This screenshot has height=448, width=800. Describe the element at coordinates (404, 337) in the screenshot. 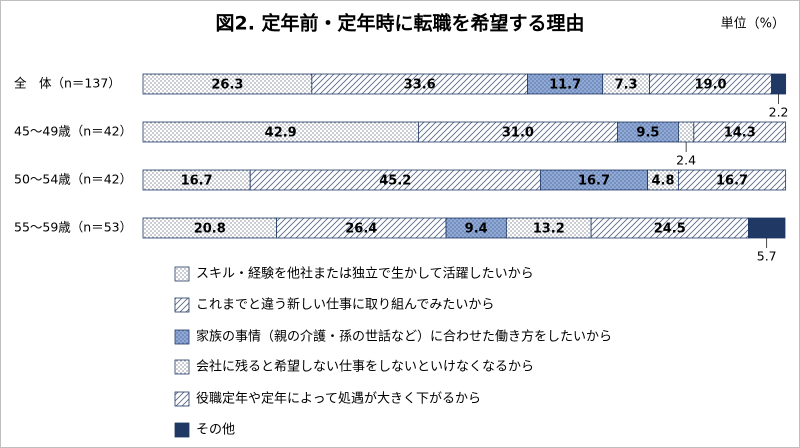

I see `legend-label: 家族の事情（親の介護・孫の世話など）に合わせた働き方をしたいから` at that location.